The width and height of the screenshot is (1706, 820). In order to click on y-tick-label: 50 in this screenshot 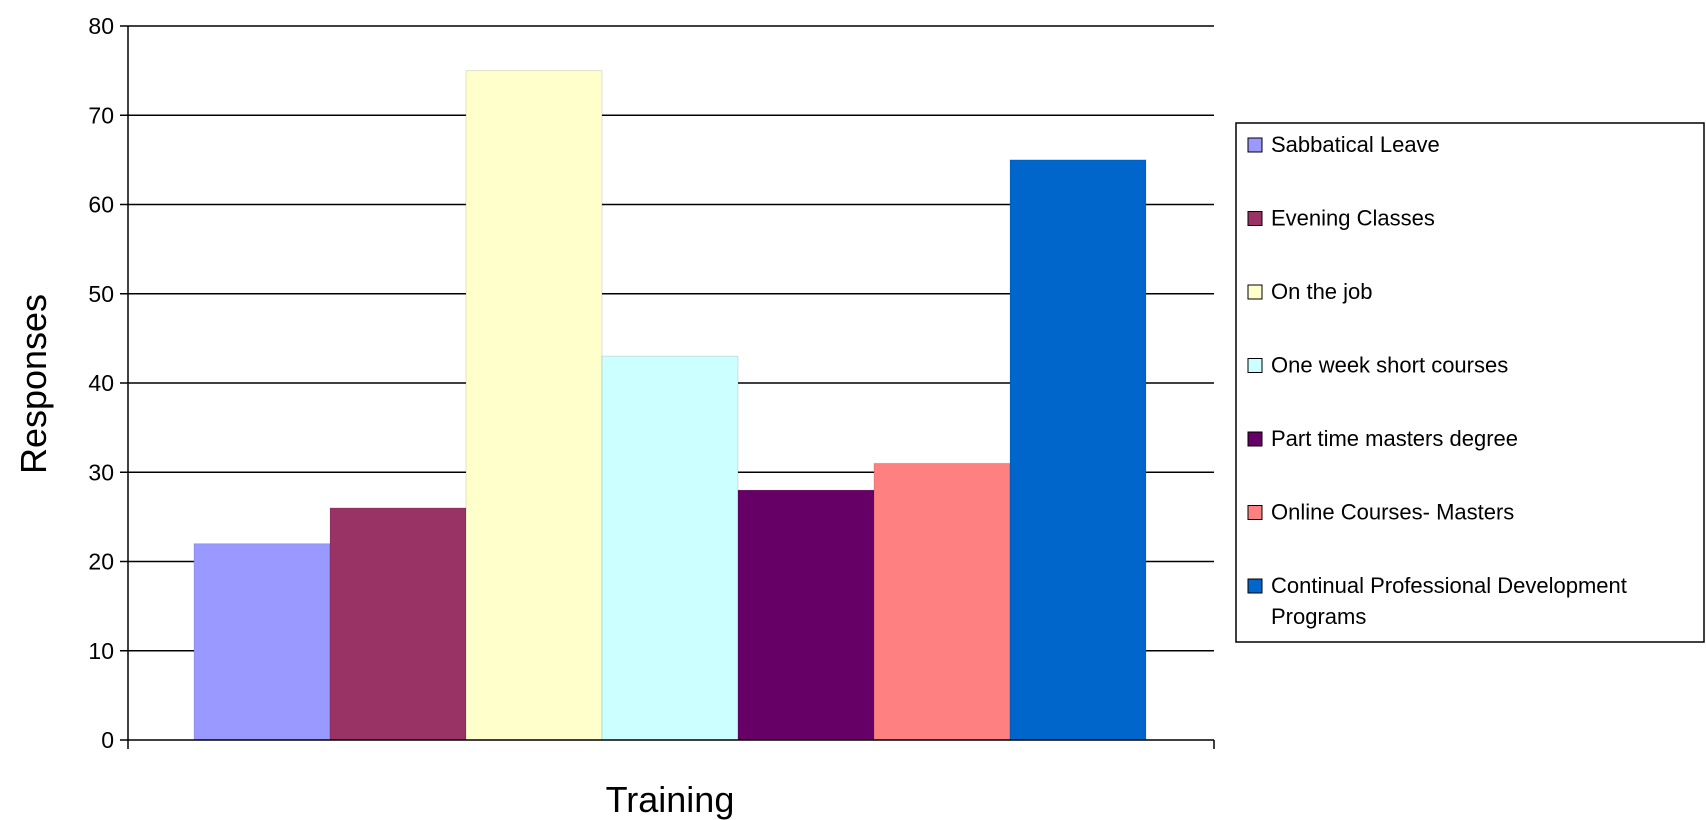, I will do `click(101, 294)`.